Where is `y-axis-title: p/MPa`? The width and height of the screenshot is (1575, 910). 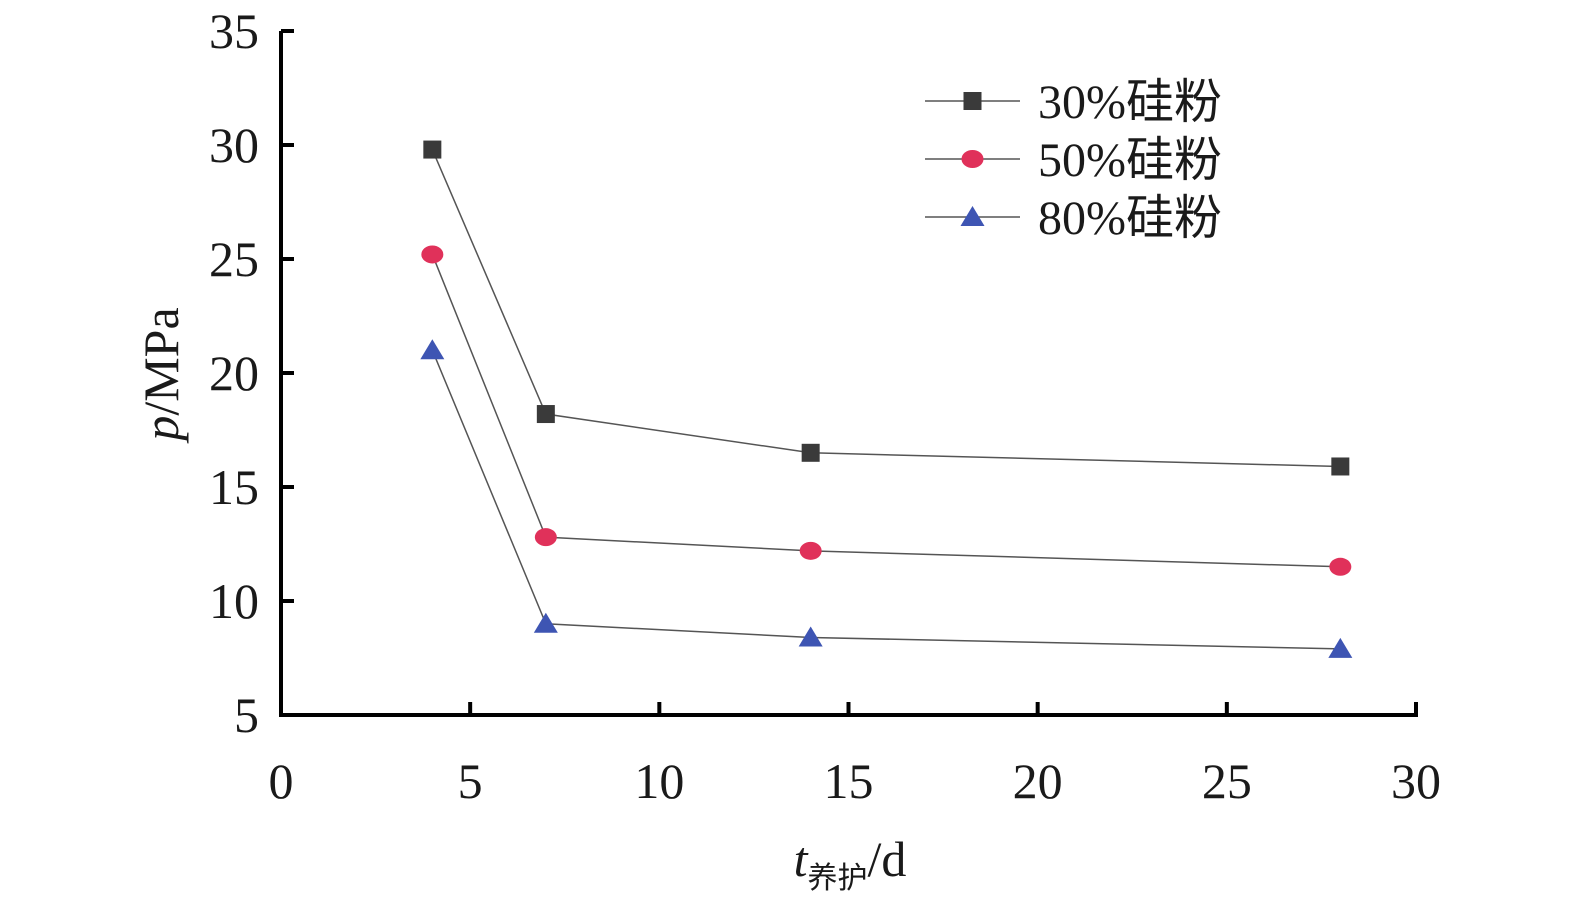
y-axis-title: p/MPa is located at coordinates (161, 375).